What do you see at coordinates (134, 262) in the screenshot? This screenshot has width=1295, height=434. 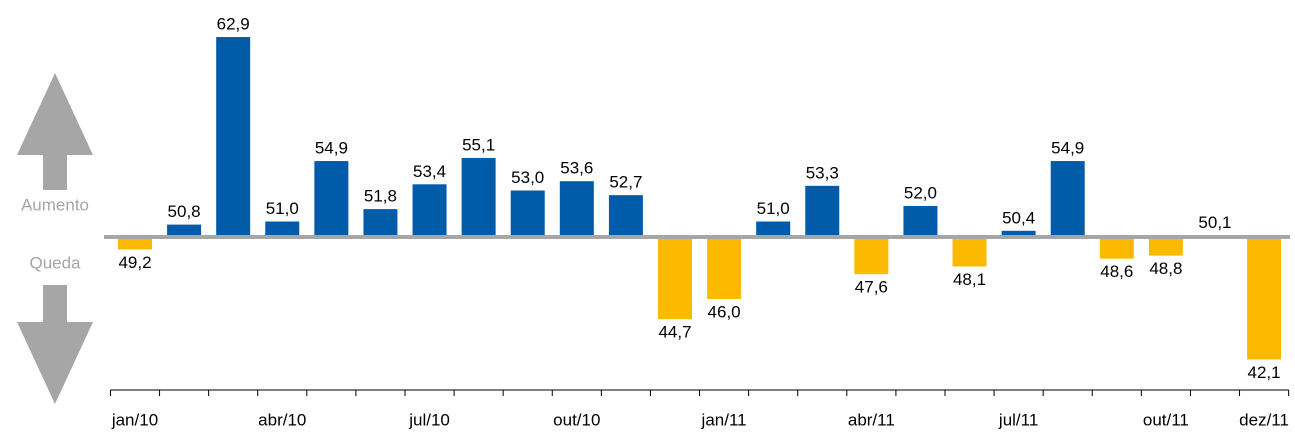 I see `value-label: 49,2` at bounding box center [134, 262].